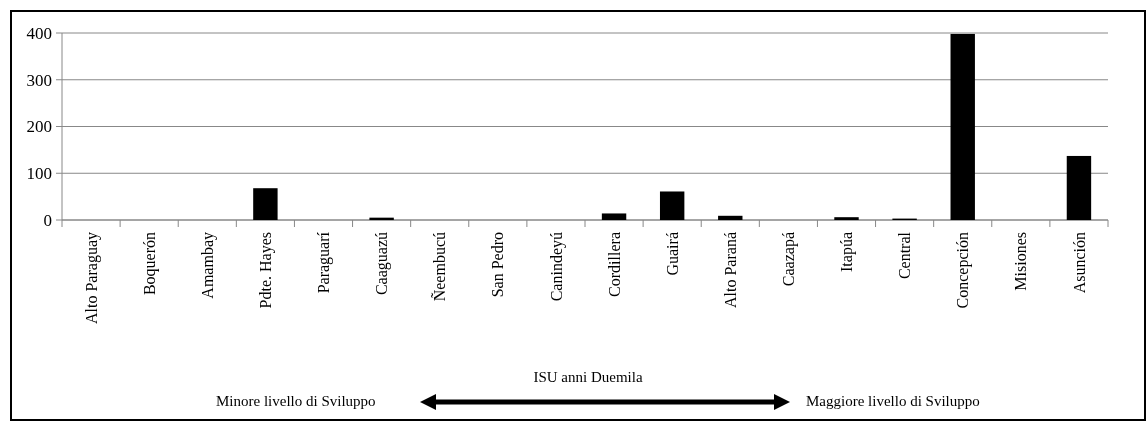 The height and width of the screenshot is (421, 1146). What do you see at coordinates (91, 278) in the screenshot?
I see `x-tick-label: Alto Paraguay` at bounding box center [91, 278].